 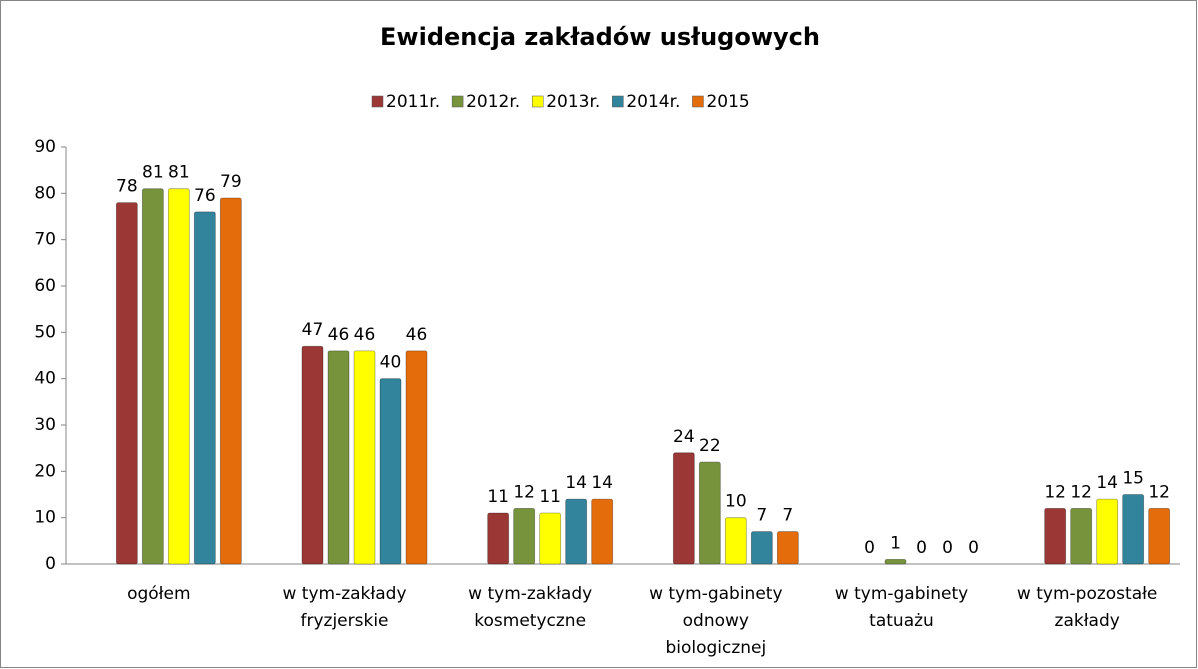 What do you see at coordinates (158, 594) in the screenshot?
I see `x-tick-label: ogółem` at bounding box center [158, 594].